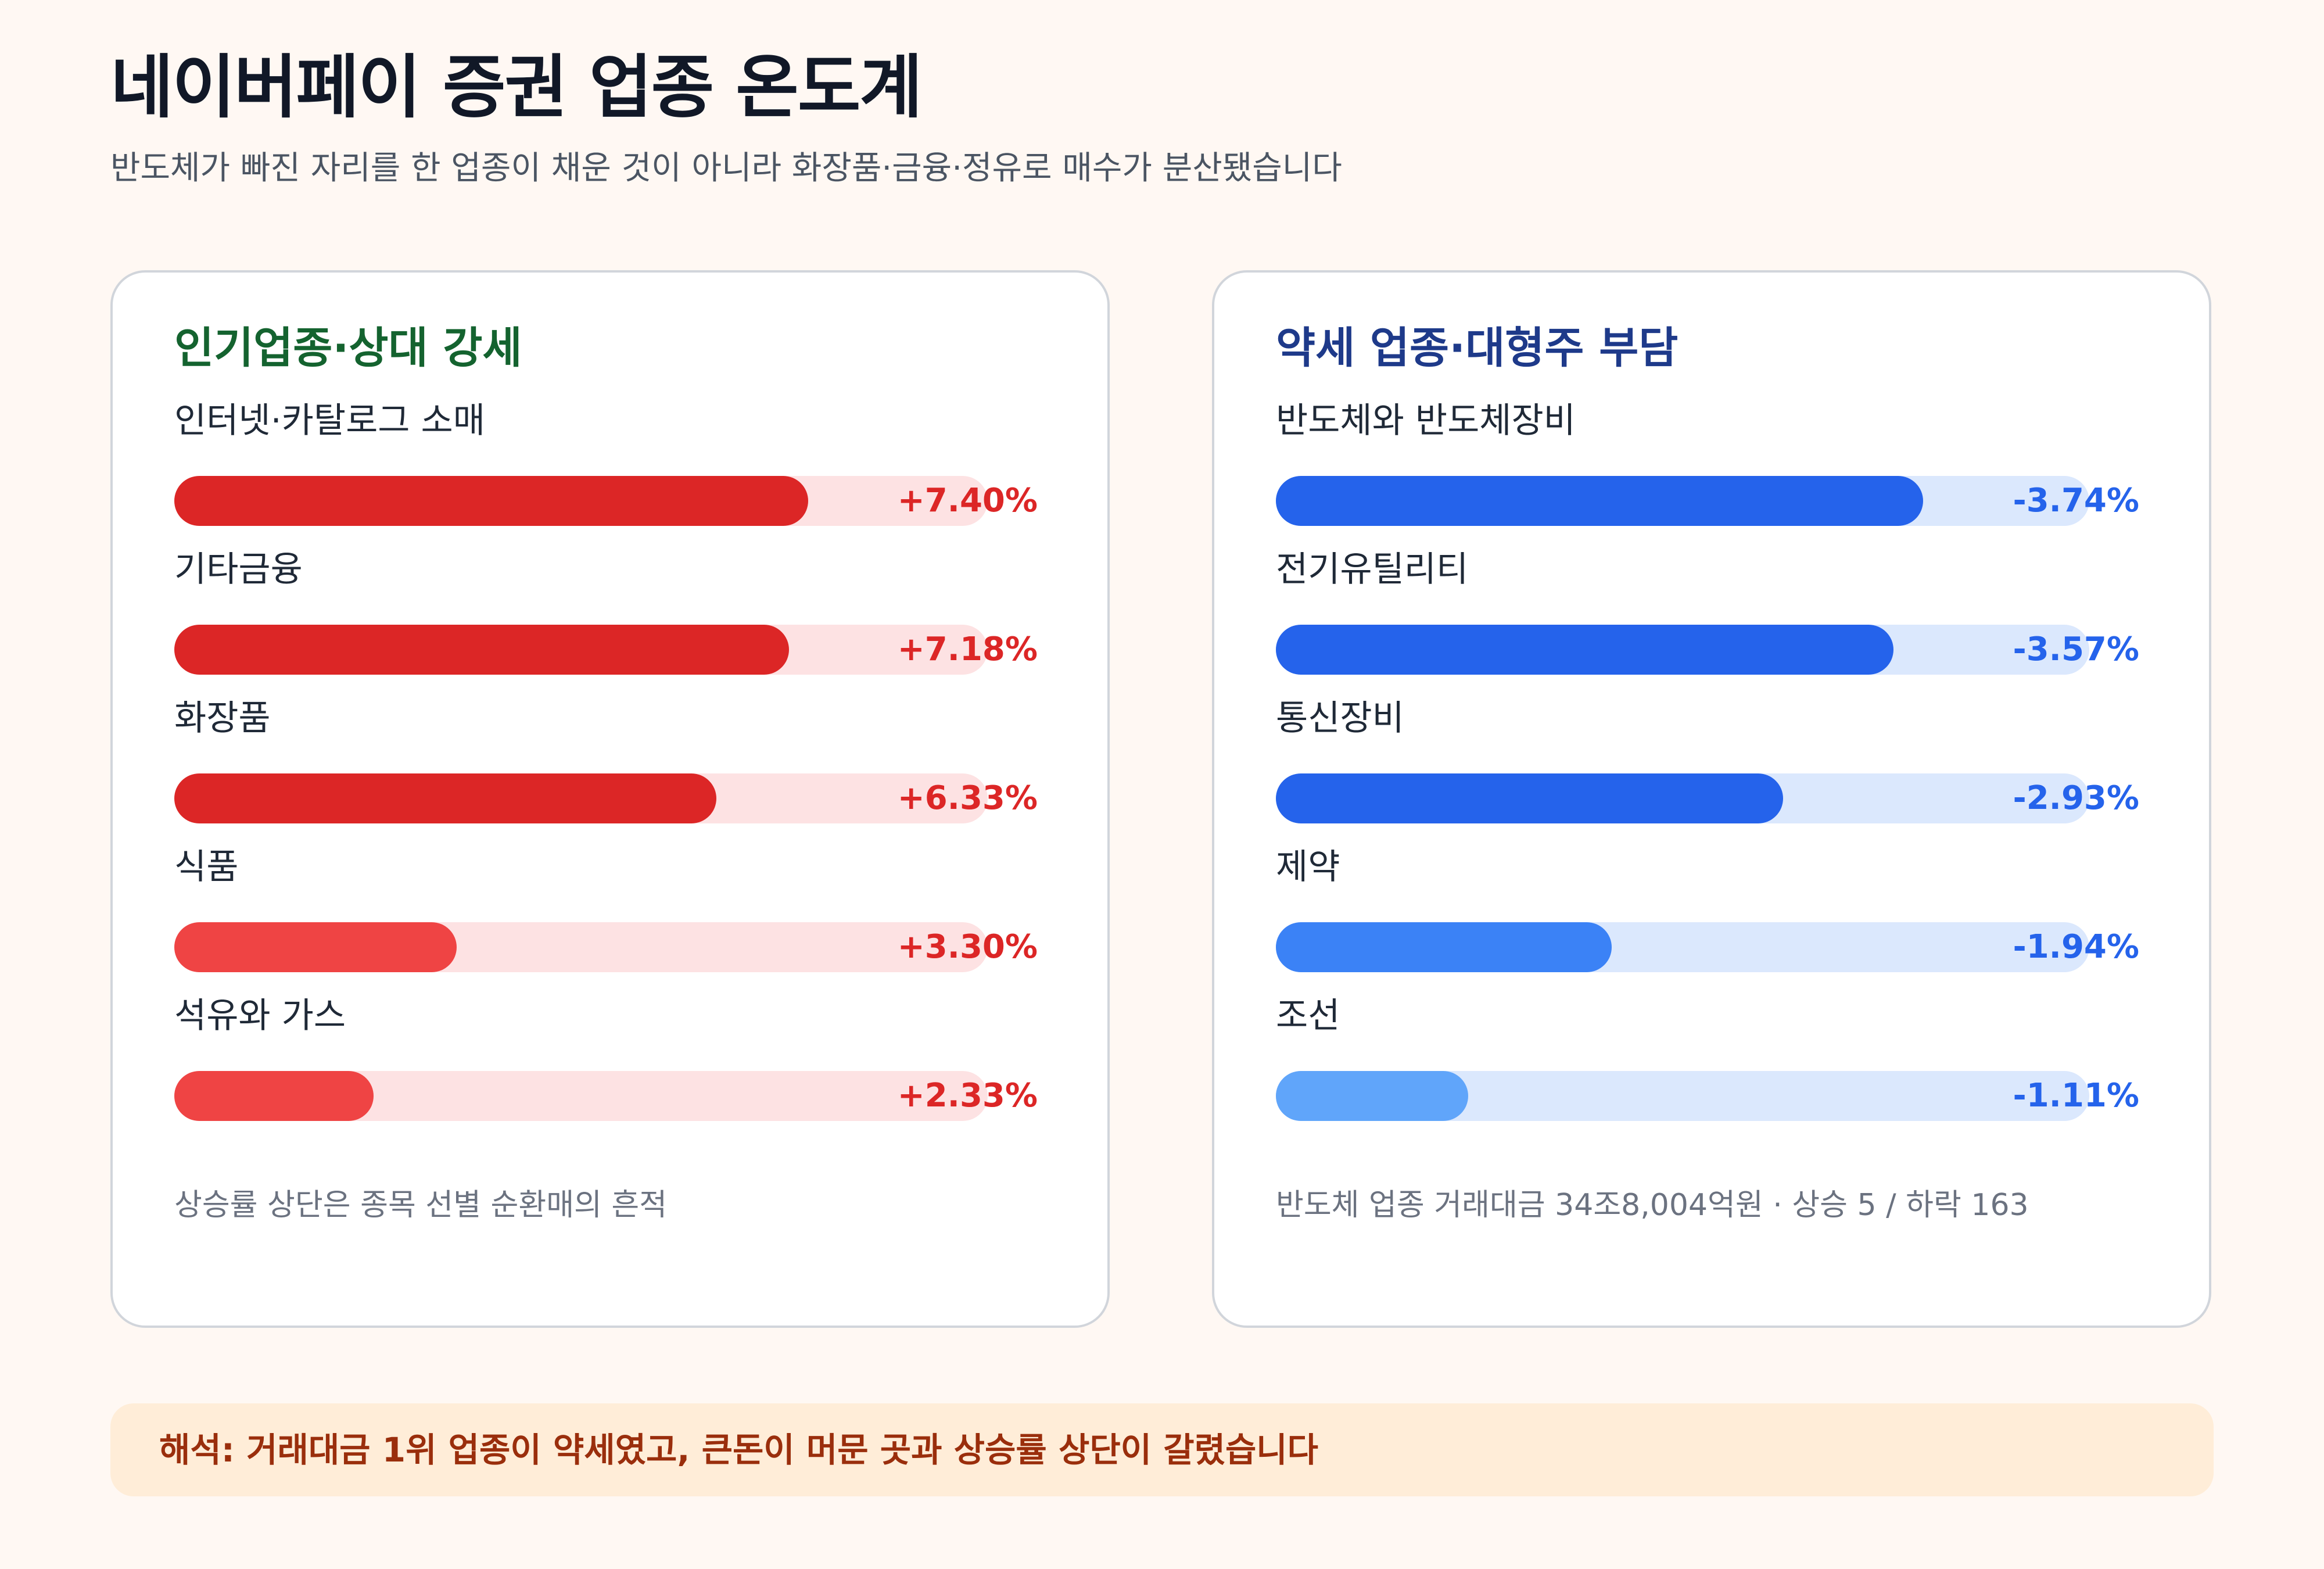 This screenshot has width=2324, height=1569. What do you see at coordinates (606, 762) in the screenshot?
I see `strong-sector-row: 화장품 +6.33%` at bounding box center [606, 762].